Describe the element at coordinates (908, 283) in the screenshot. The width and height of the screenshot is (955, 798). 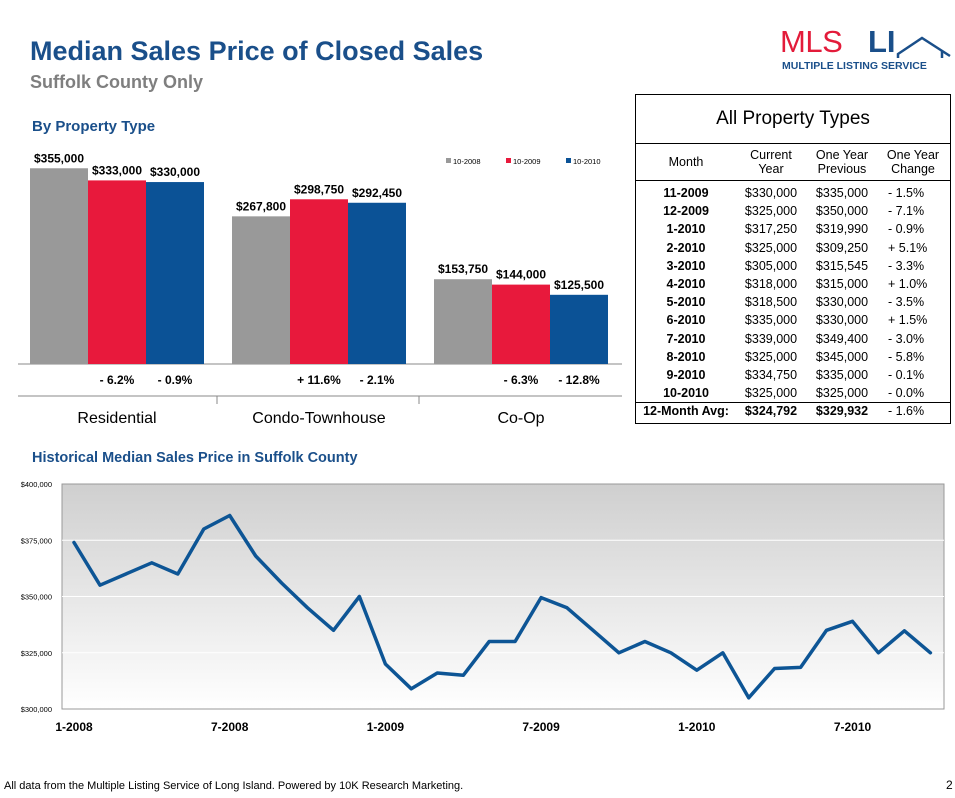
I see `cell-change: + 1.0%` at that location.